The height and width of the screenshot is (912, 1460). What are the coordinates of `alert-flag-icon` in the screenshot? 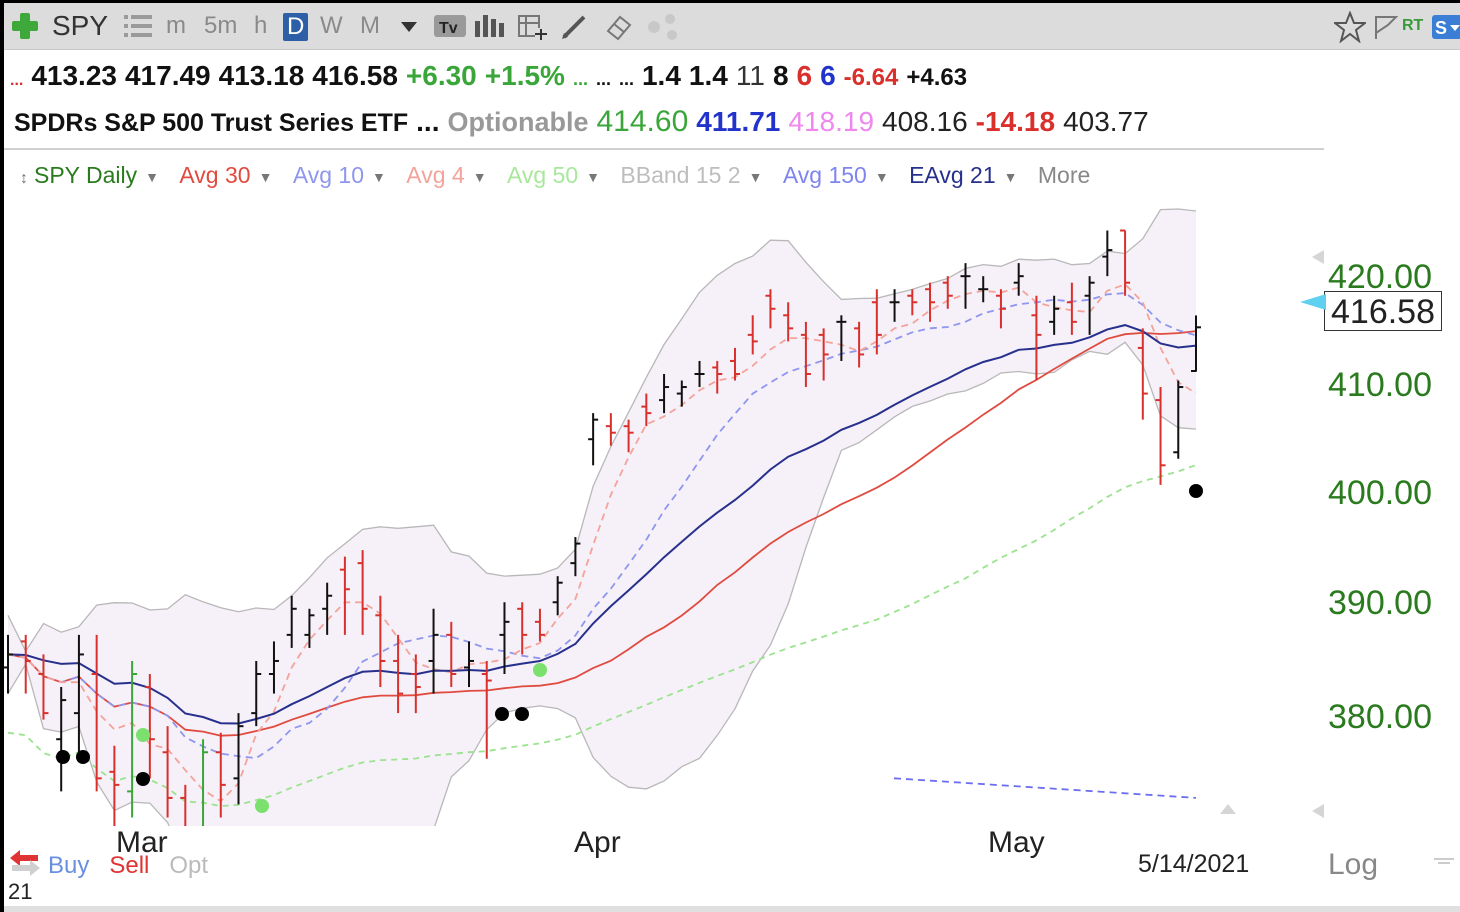 It's located at (1386, 30).